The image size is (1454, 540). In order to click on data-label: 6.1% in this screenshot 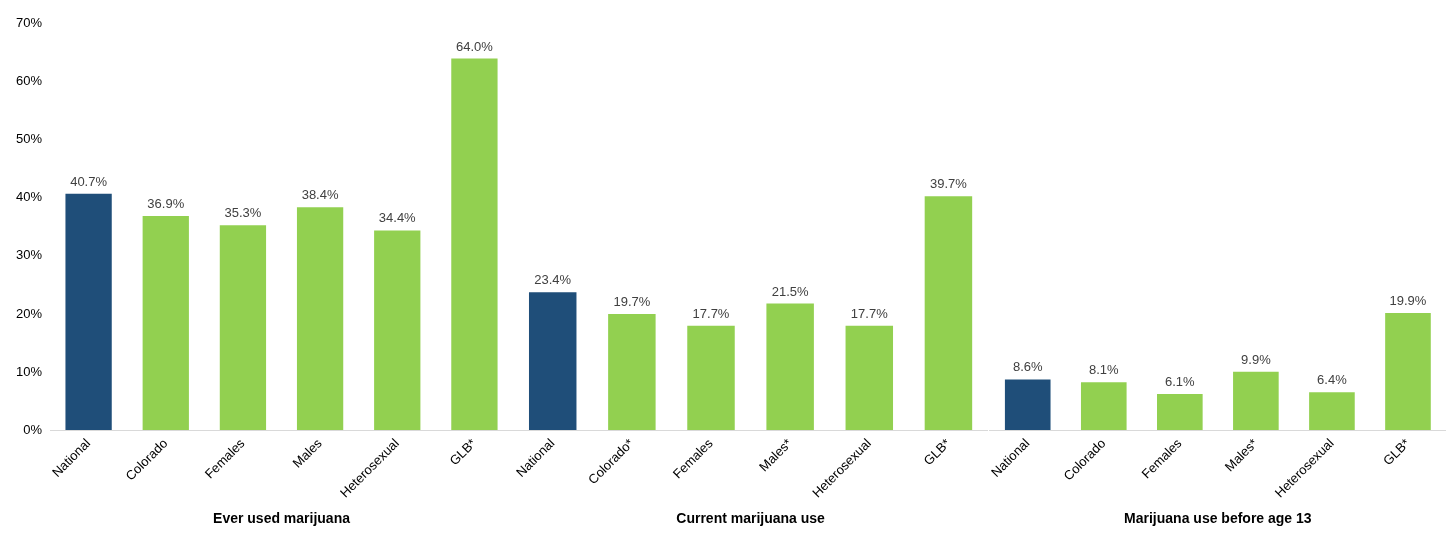, I will do `click(1180, 382)`.